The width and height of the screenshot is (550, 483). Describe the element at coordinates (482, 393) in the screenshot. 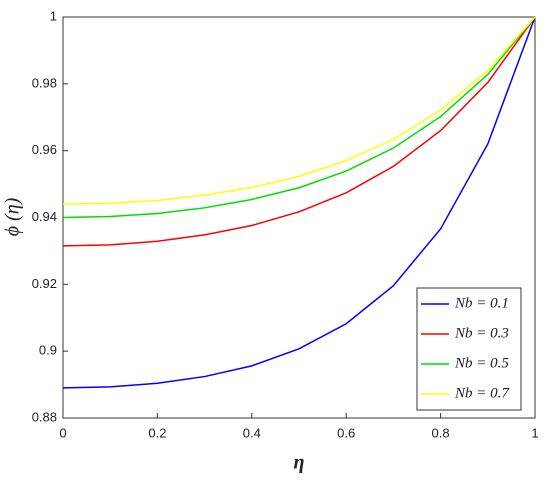

I see `legend-label: Nb = 0.7` at that location.